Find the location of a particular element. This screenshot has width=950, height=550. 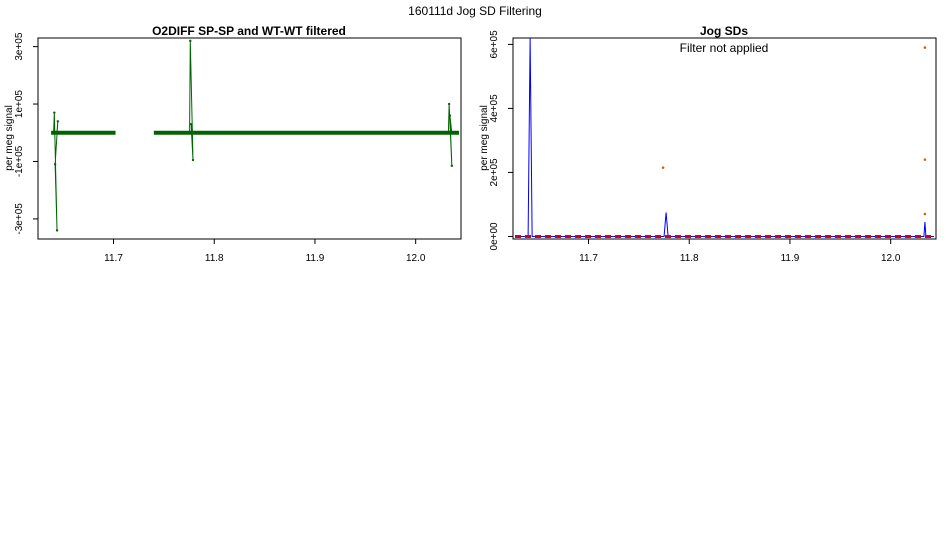

right-x-tick-label: 11.9 is located at coordinates (790, 258).